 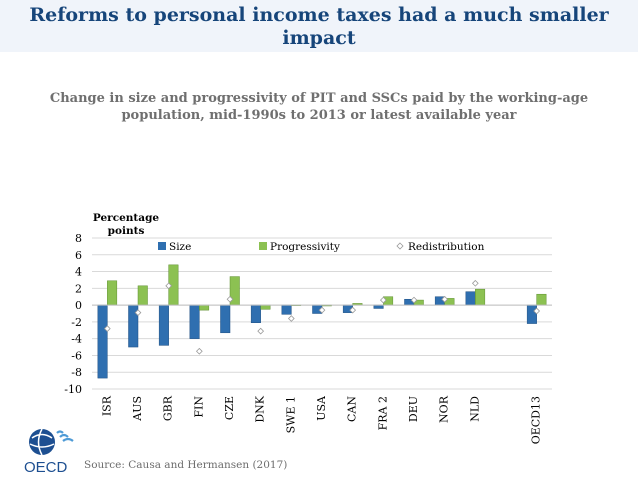 What do you see at coordinates (382, 413) in the screenshot?
I see `x-tick-label: FRA 2` at bounding box center [382, 413].